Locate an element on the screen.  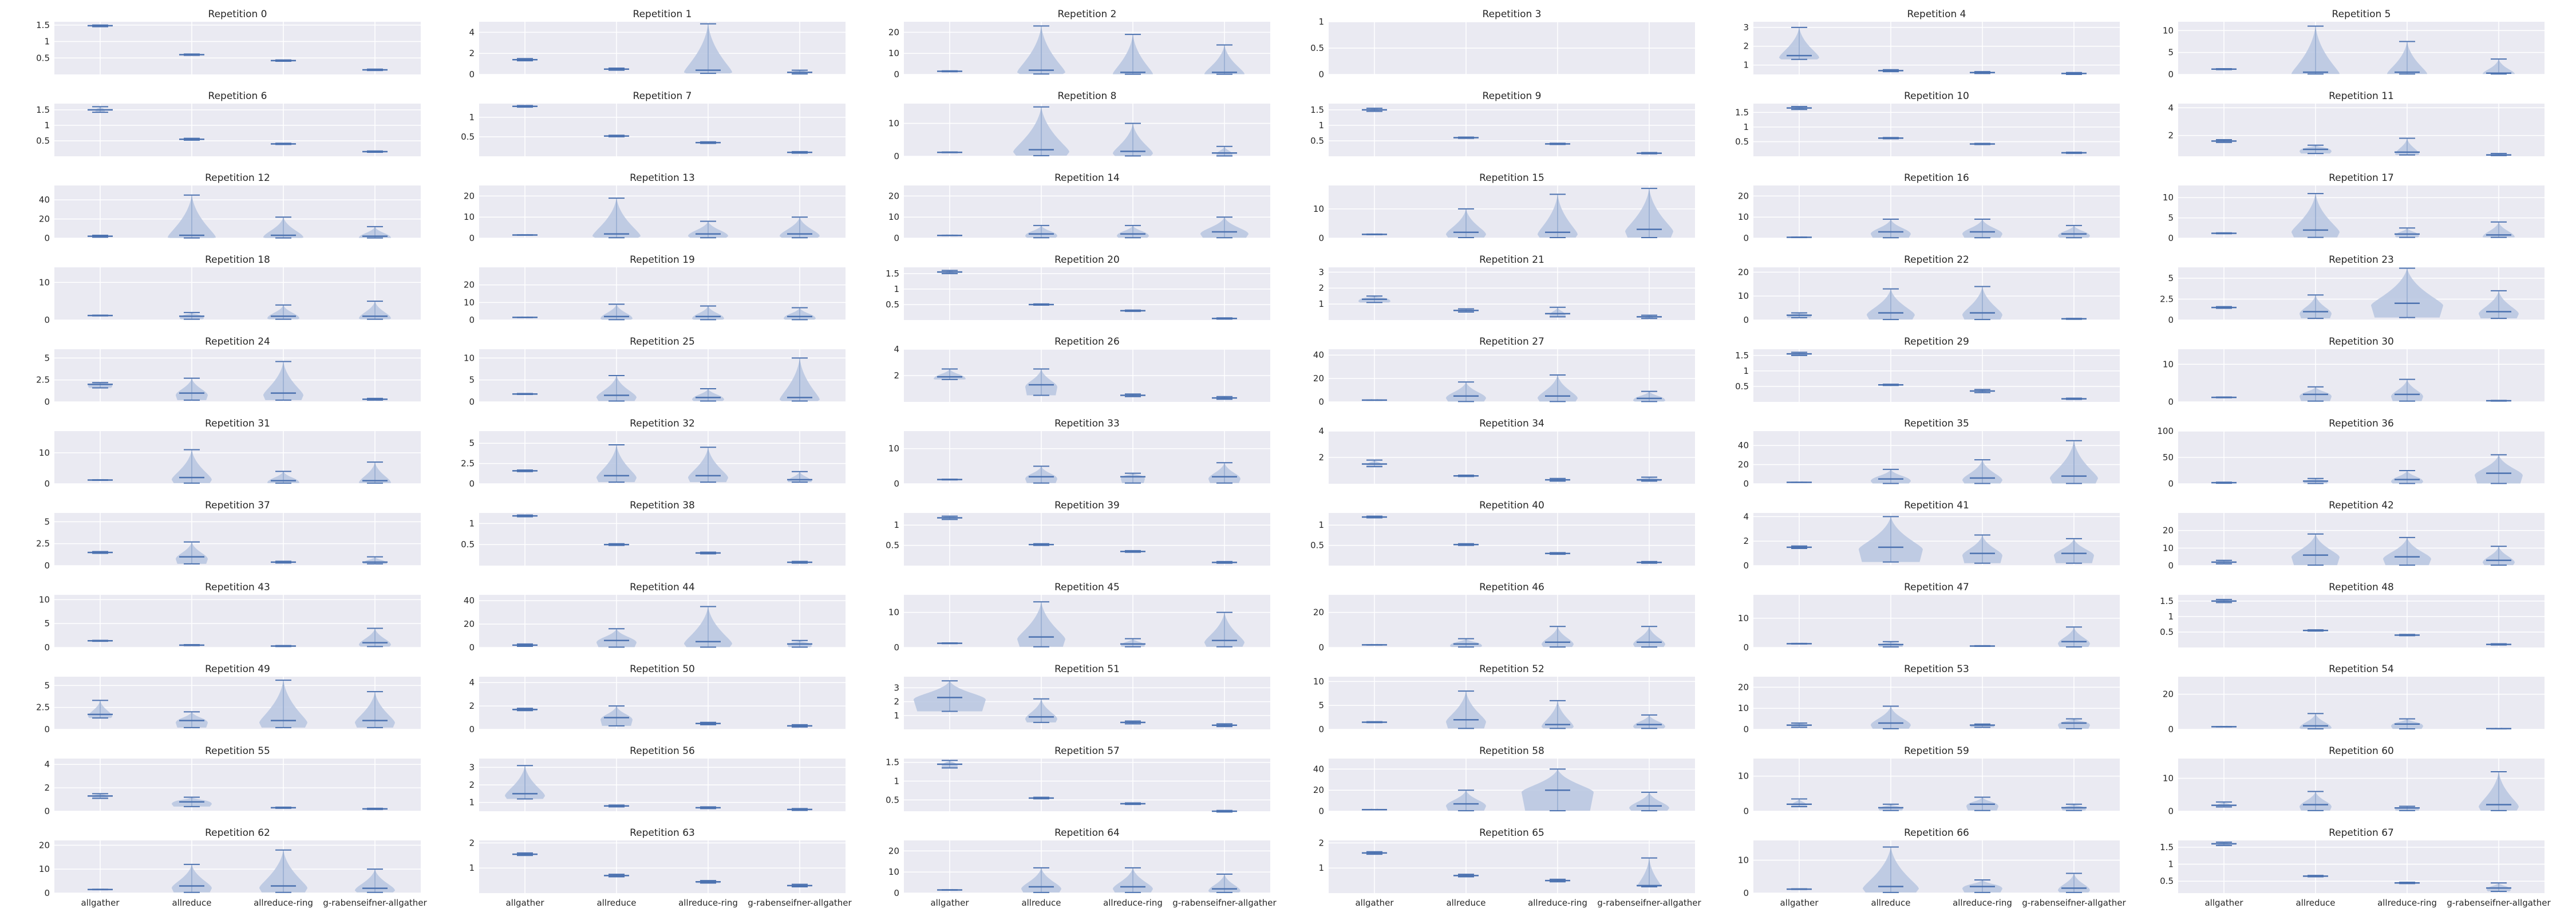
violin-panel: 02.55Repetition 32 is located at coordinates (653, 454).